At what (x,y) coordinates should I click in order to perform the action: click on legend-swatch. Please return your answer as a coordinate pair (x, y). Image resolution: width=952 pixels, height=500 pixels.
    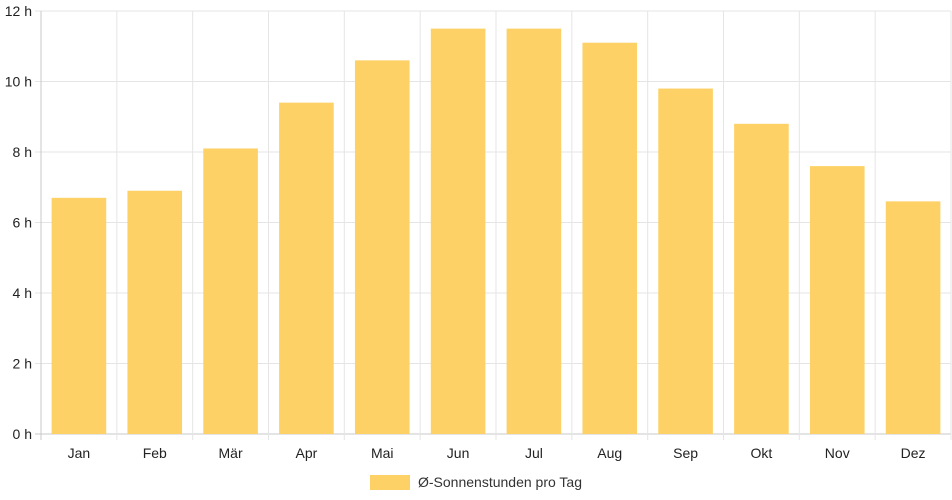
    Looking at the image, I should click on (390, 482).